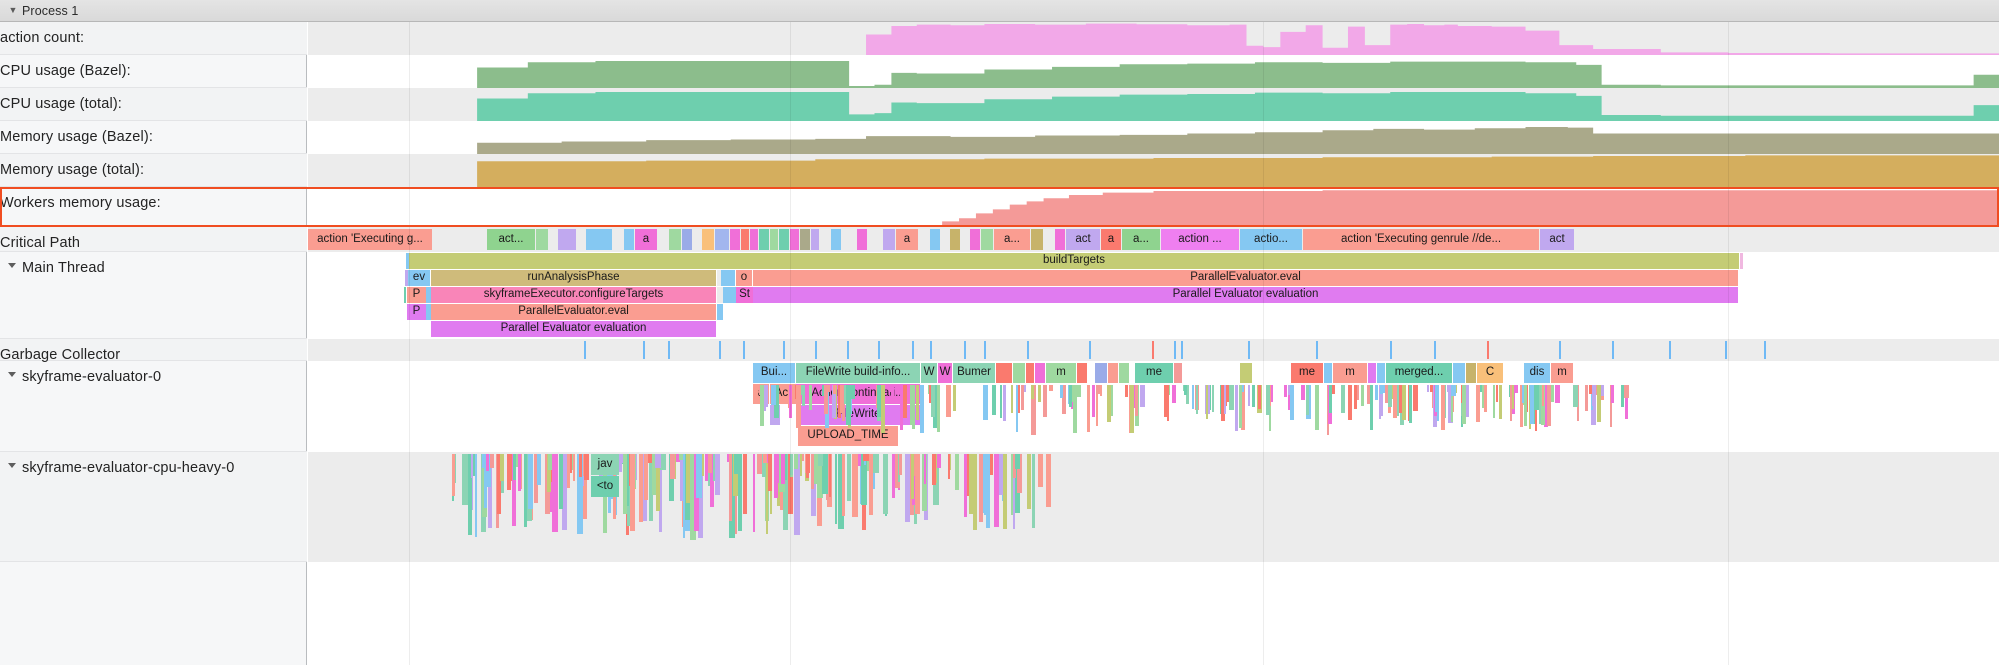 This screenshot has width=1999, height=665. Describe the element at coordinates (1153, 507) in the screenshot. I see `track-canvas: jav <to` at that location.